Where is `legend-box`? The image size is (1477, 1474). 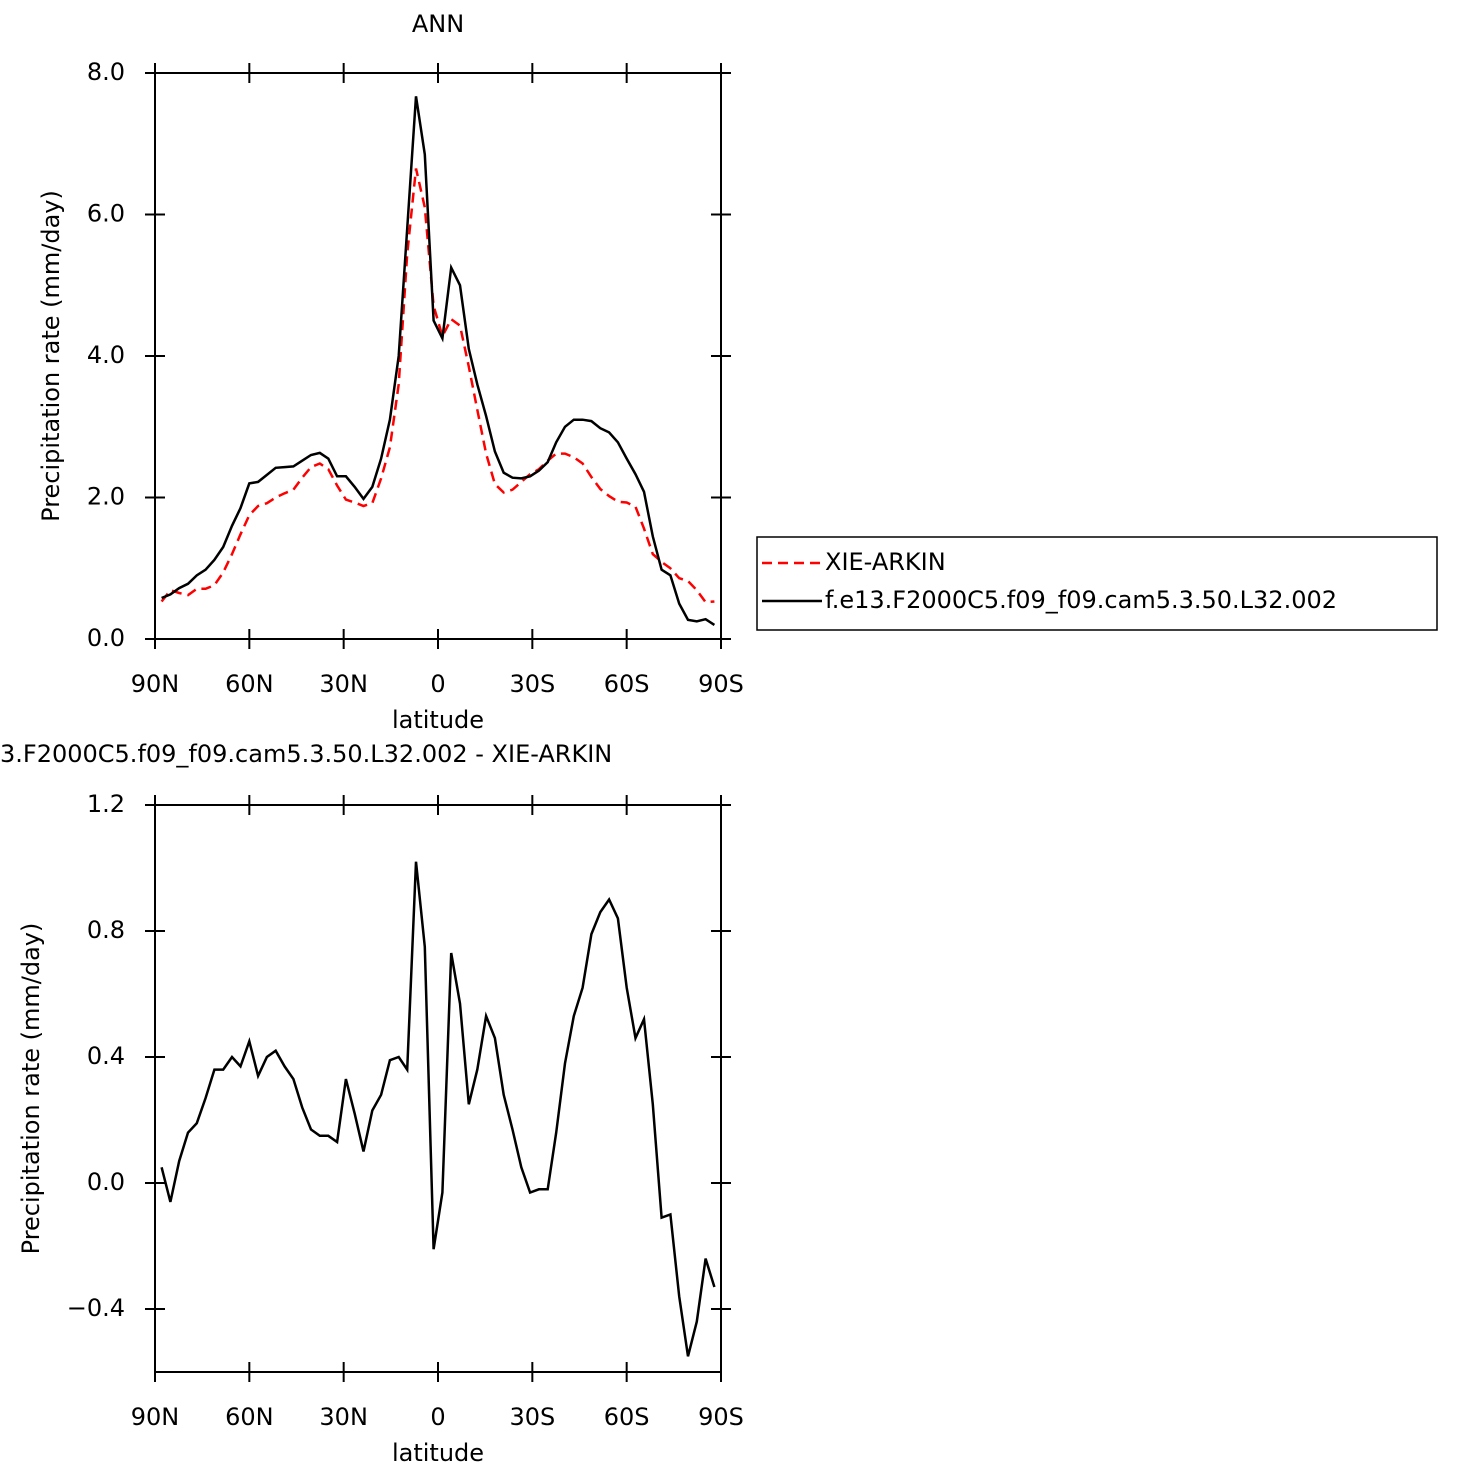
legend-box is located at coordinates (1097, 583).